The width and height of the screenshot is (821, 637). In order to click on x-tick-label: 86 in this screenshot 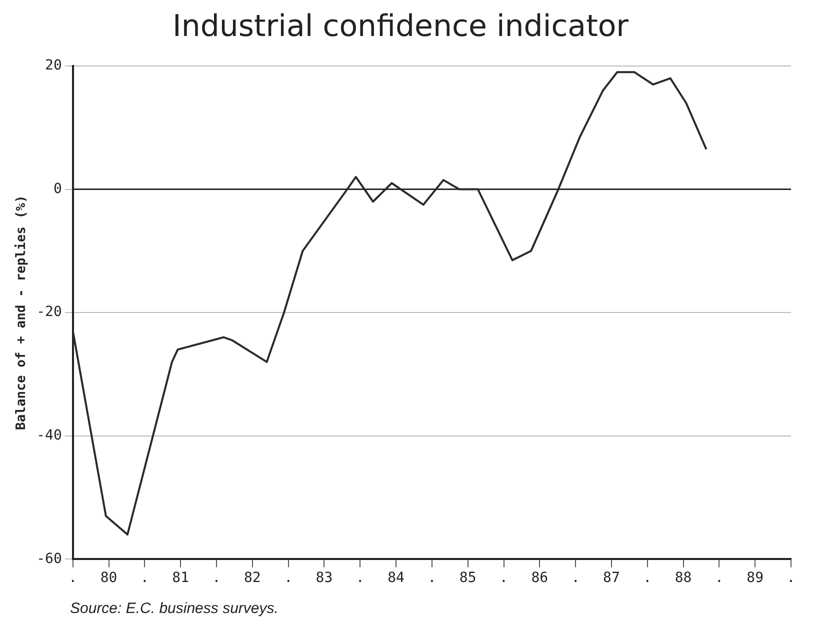, I will do `click(539, 578)`.